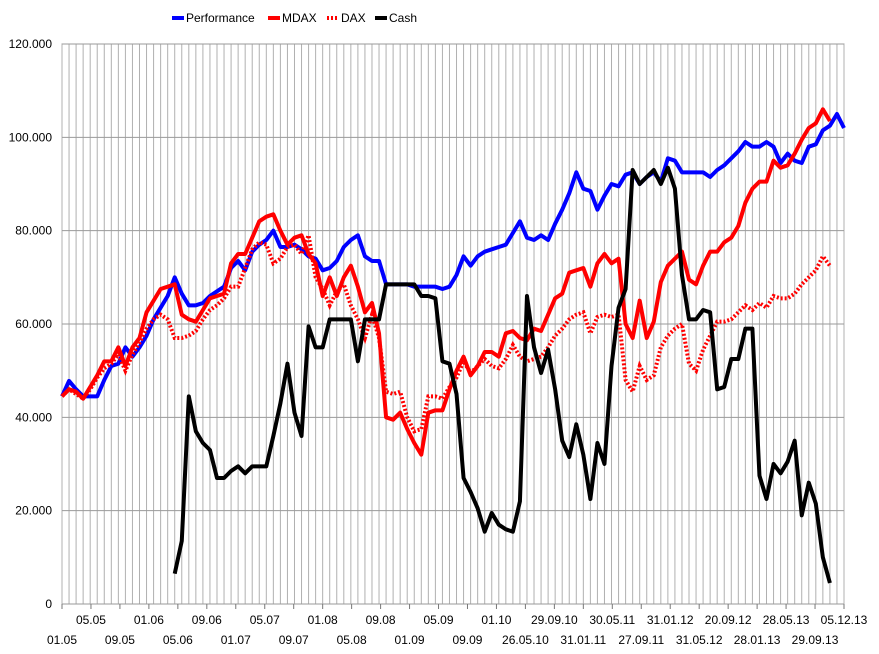 The width and height of the screenshot is (879, 654). Describe the element at coordinates (33, 417) in the screenshot. I see `y-tick-label: 40.000` at that location.